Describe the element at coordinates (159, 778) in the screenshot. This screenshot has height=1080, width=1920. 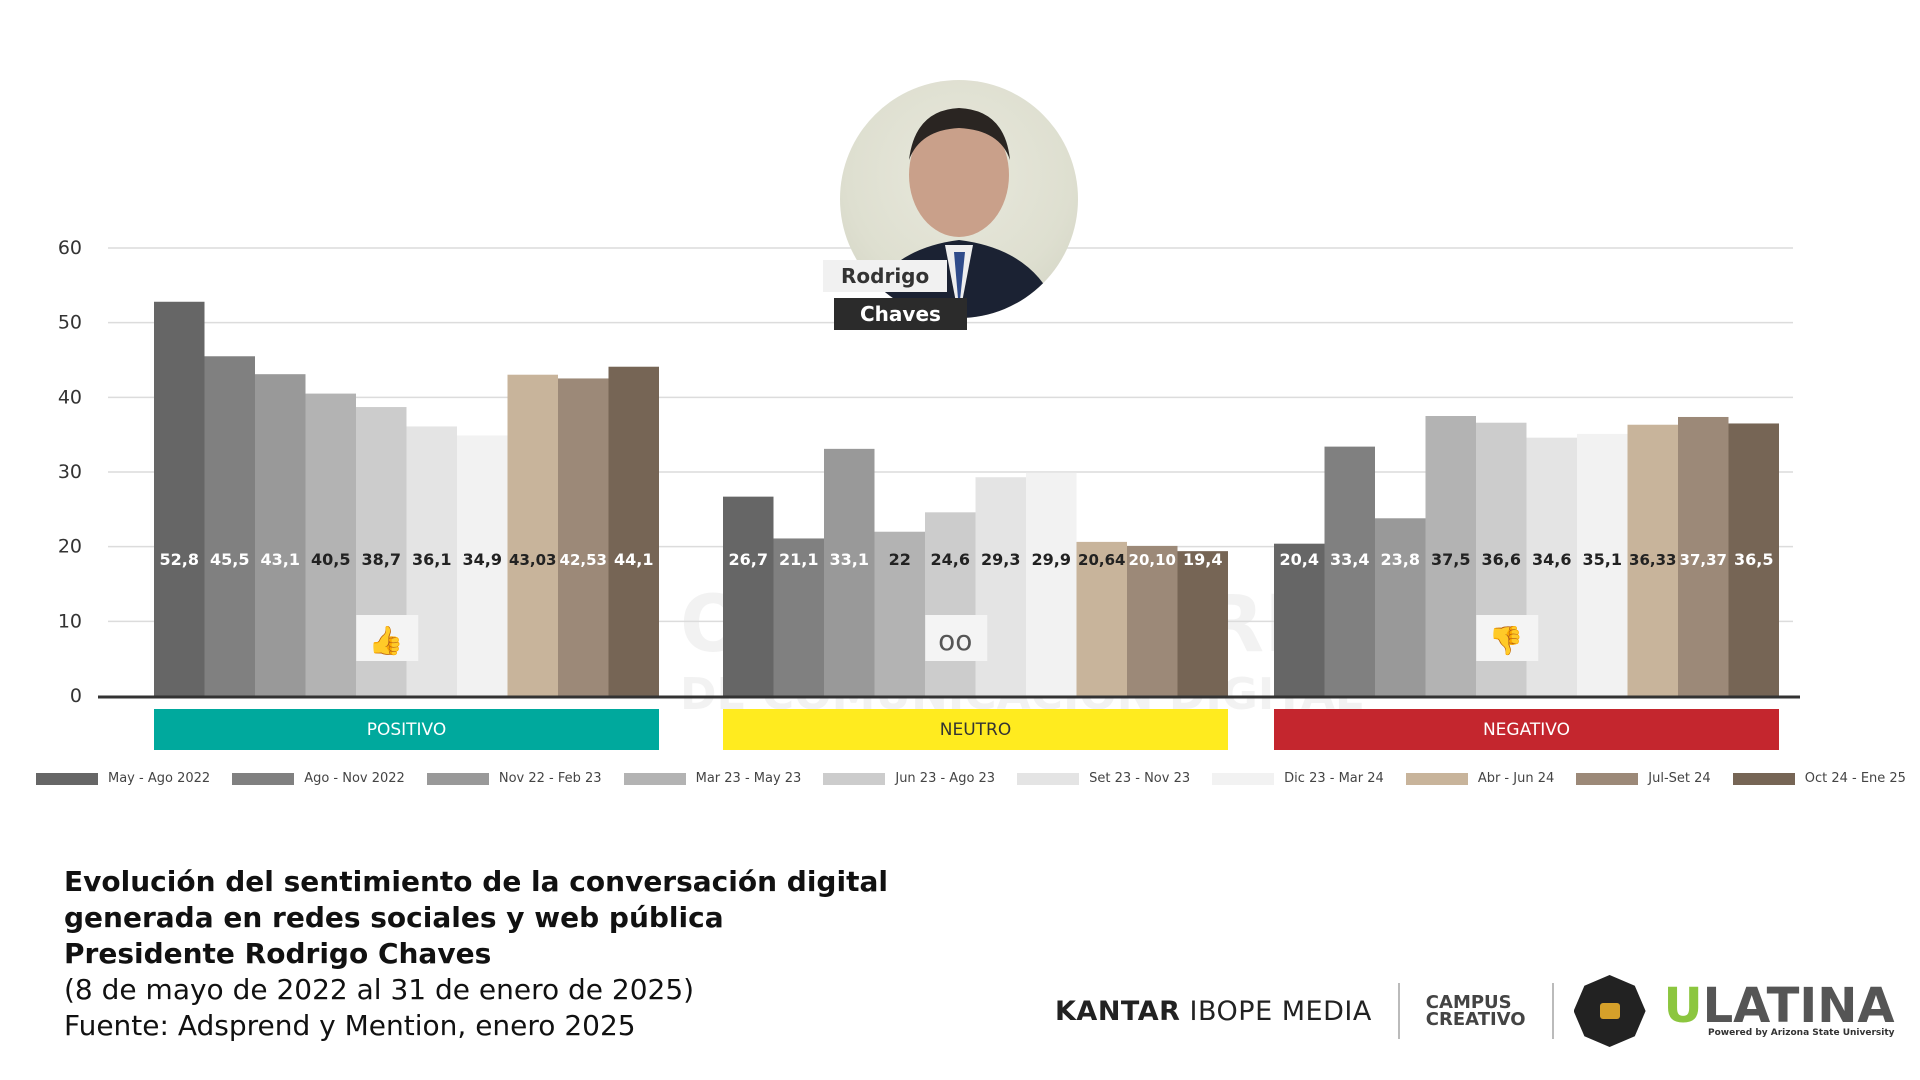
I see `legend-label: May - Ago 2022` at that location.